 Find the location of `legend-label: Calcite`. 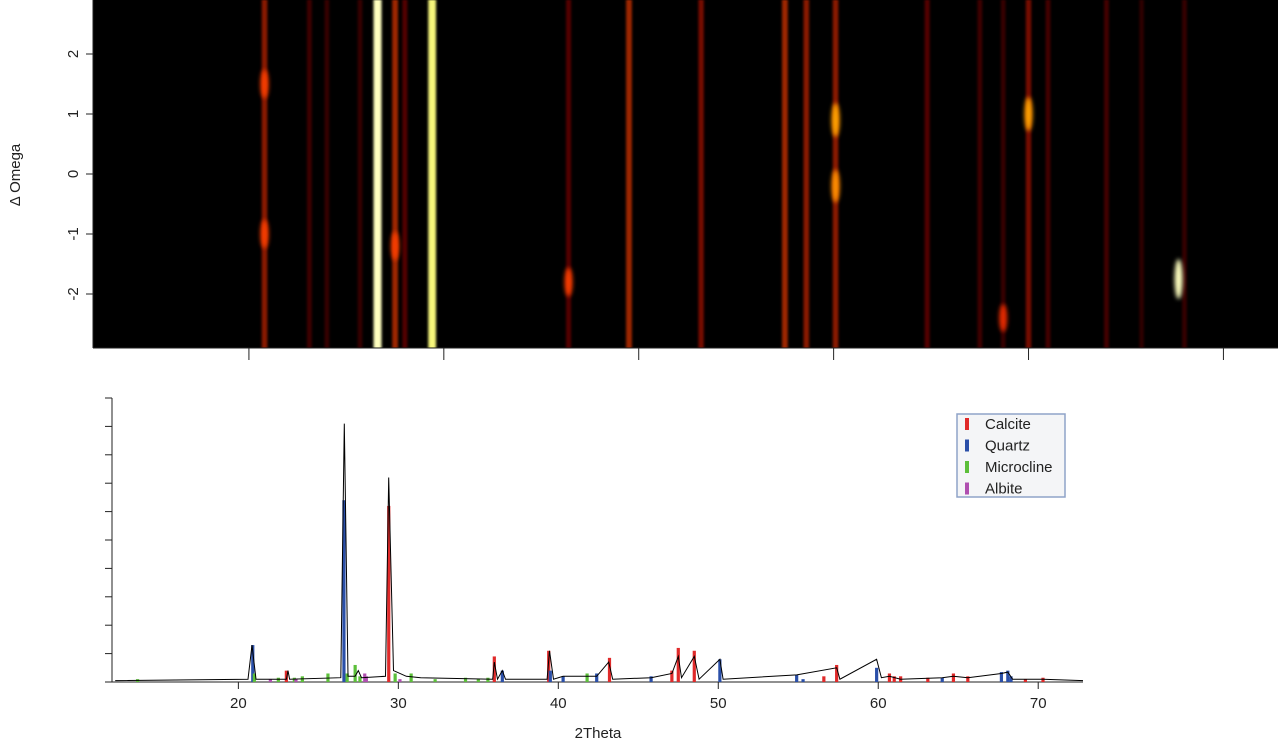

legend-label: Calcite is located at coordinates (1008, 424).